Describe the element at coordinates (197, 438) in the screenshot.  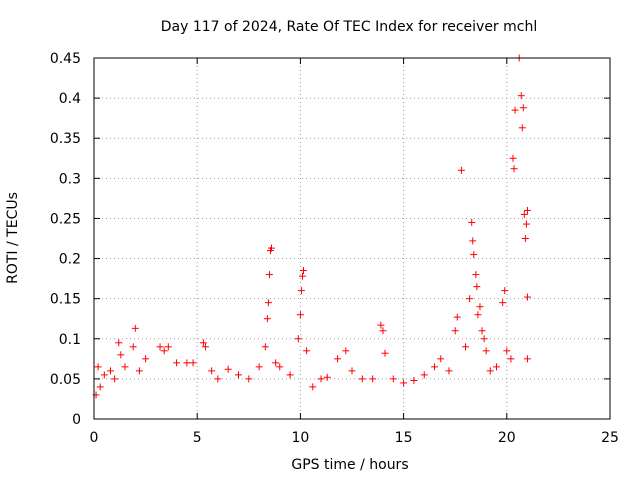
I see `x-tick-label: 5` at that location.